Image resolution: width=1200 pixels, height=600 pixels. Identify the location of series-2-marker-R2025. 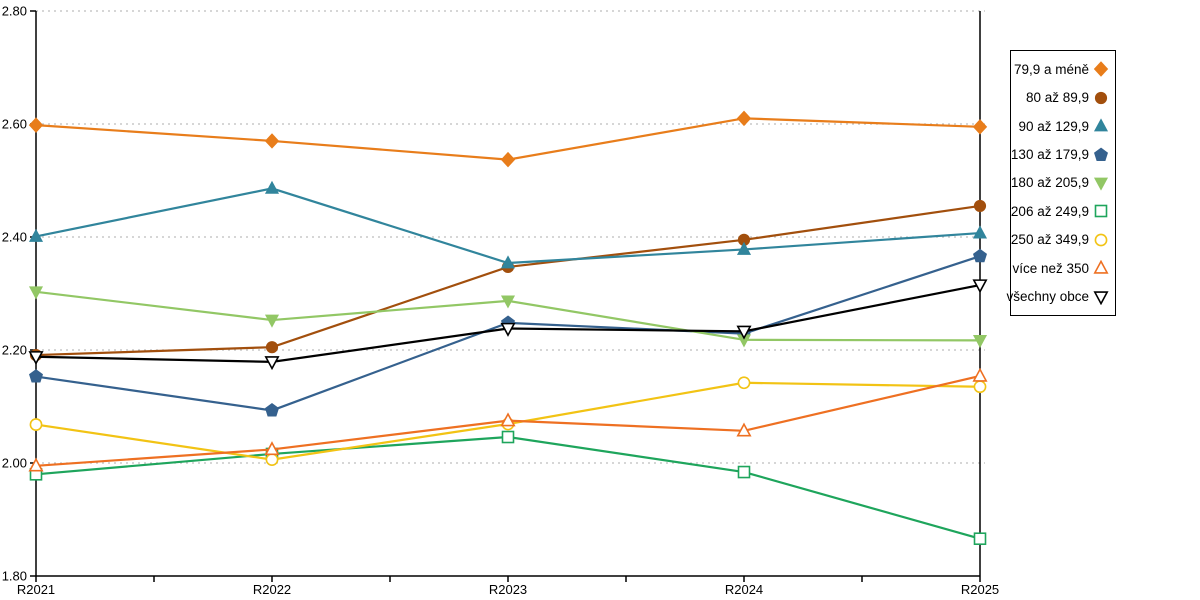
(980, 206).